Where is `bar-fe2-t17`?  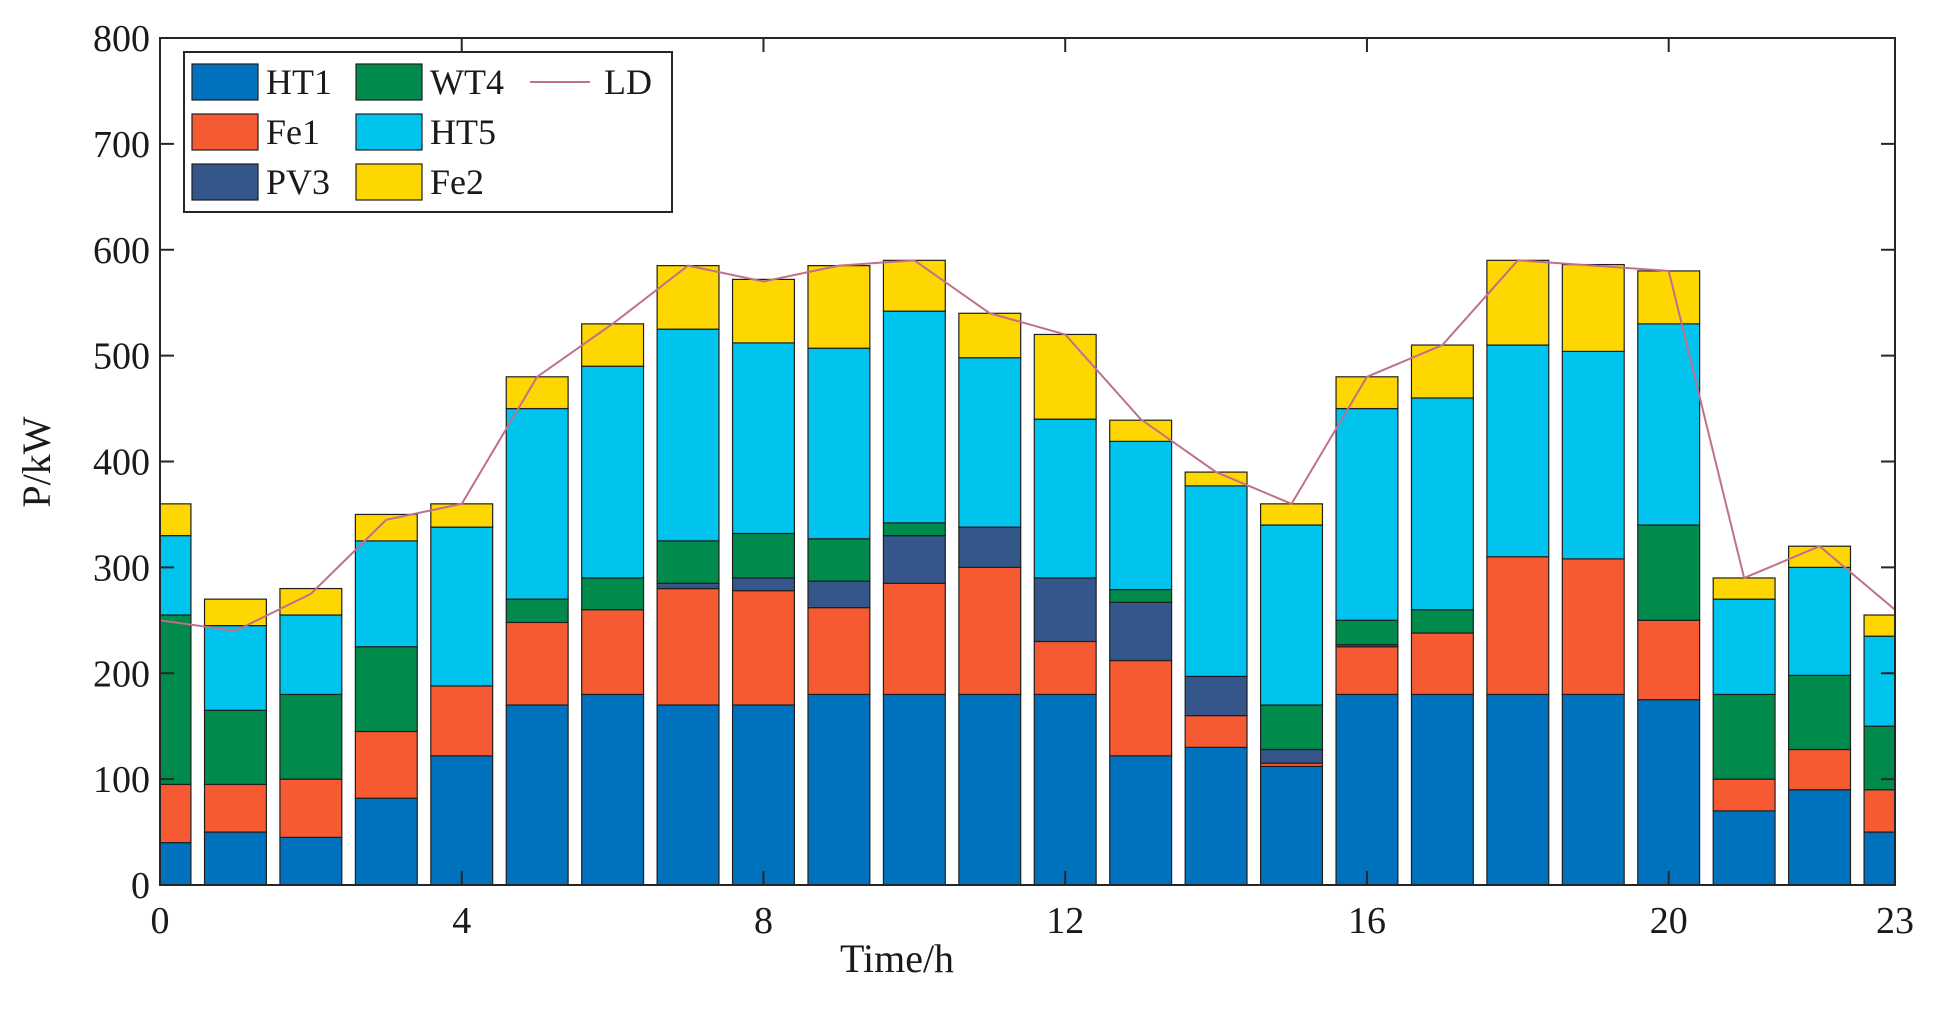
bar-fe2-t17 is located at coordinates (1442, 371).